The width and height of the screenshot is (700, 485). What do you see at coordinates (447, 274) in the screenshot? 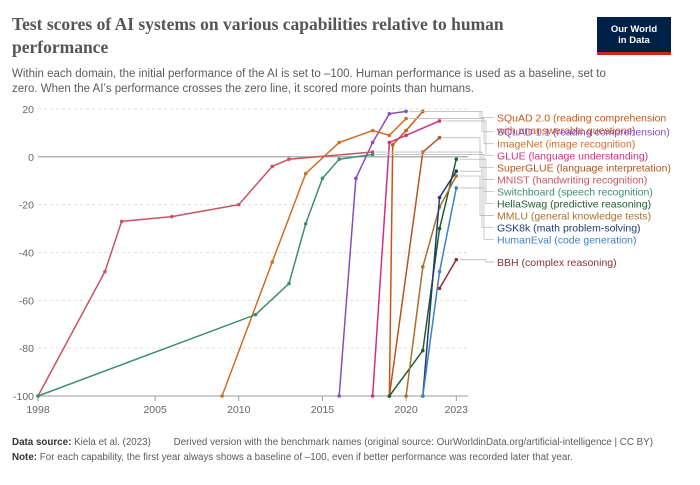
I see `series-line-bbh` at bounding box center [447, 274].